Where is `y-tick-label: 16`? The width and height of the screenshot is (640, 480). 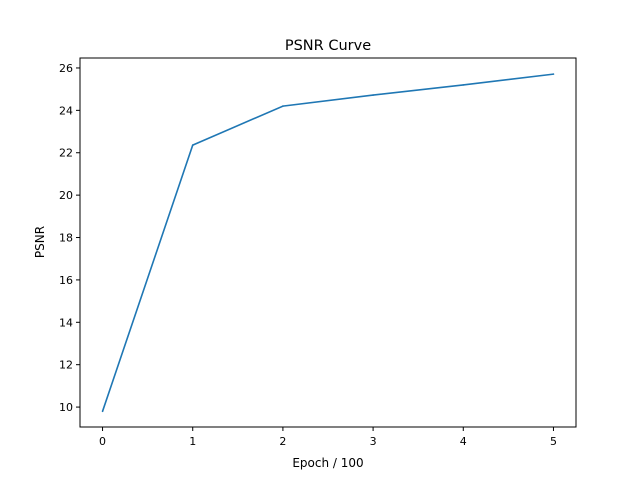 y-tick-label: 16 is located at coordinates (66, 280).